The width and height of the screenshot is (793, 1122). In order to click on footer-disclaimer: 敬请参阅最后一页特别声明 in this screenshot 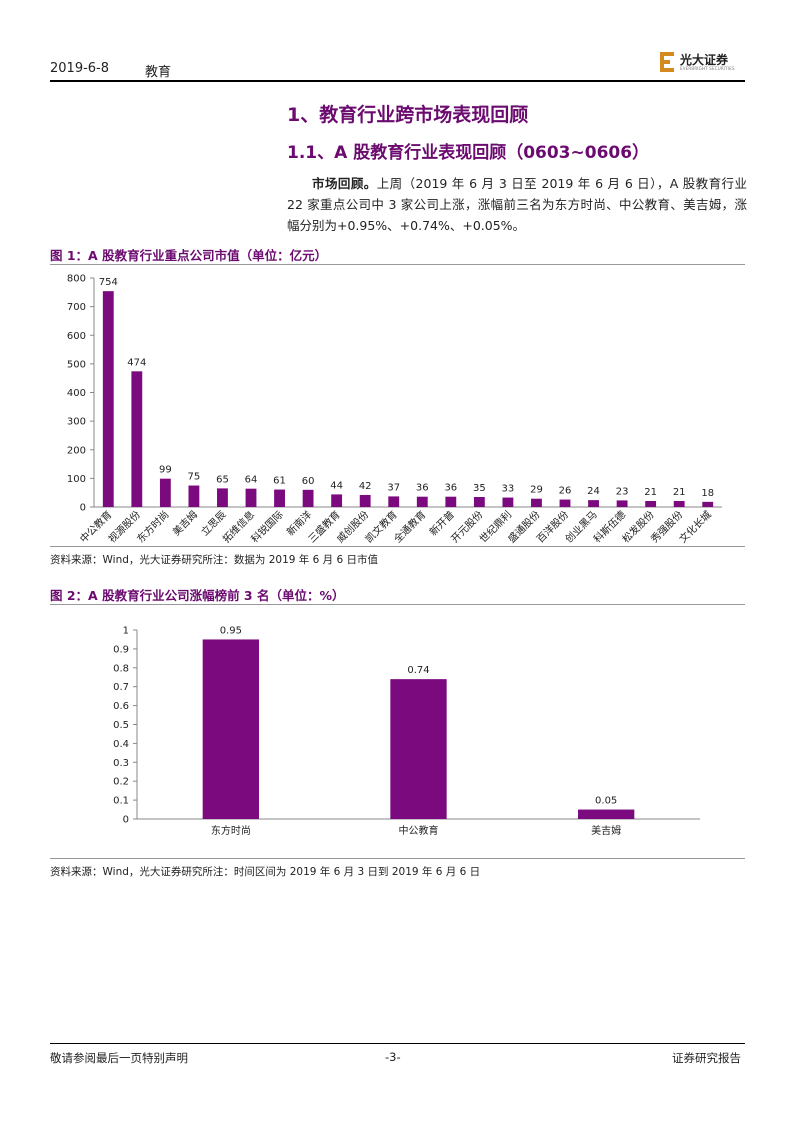, I will do `click(119, 1058)`.